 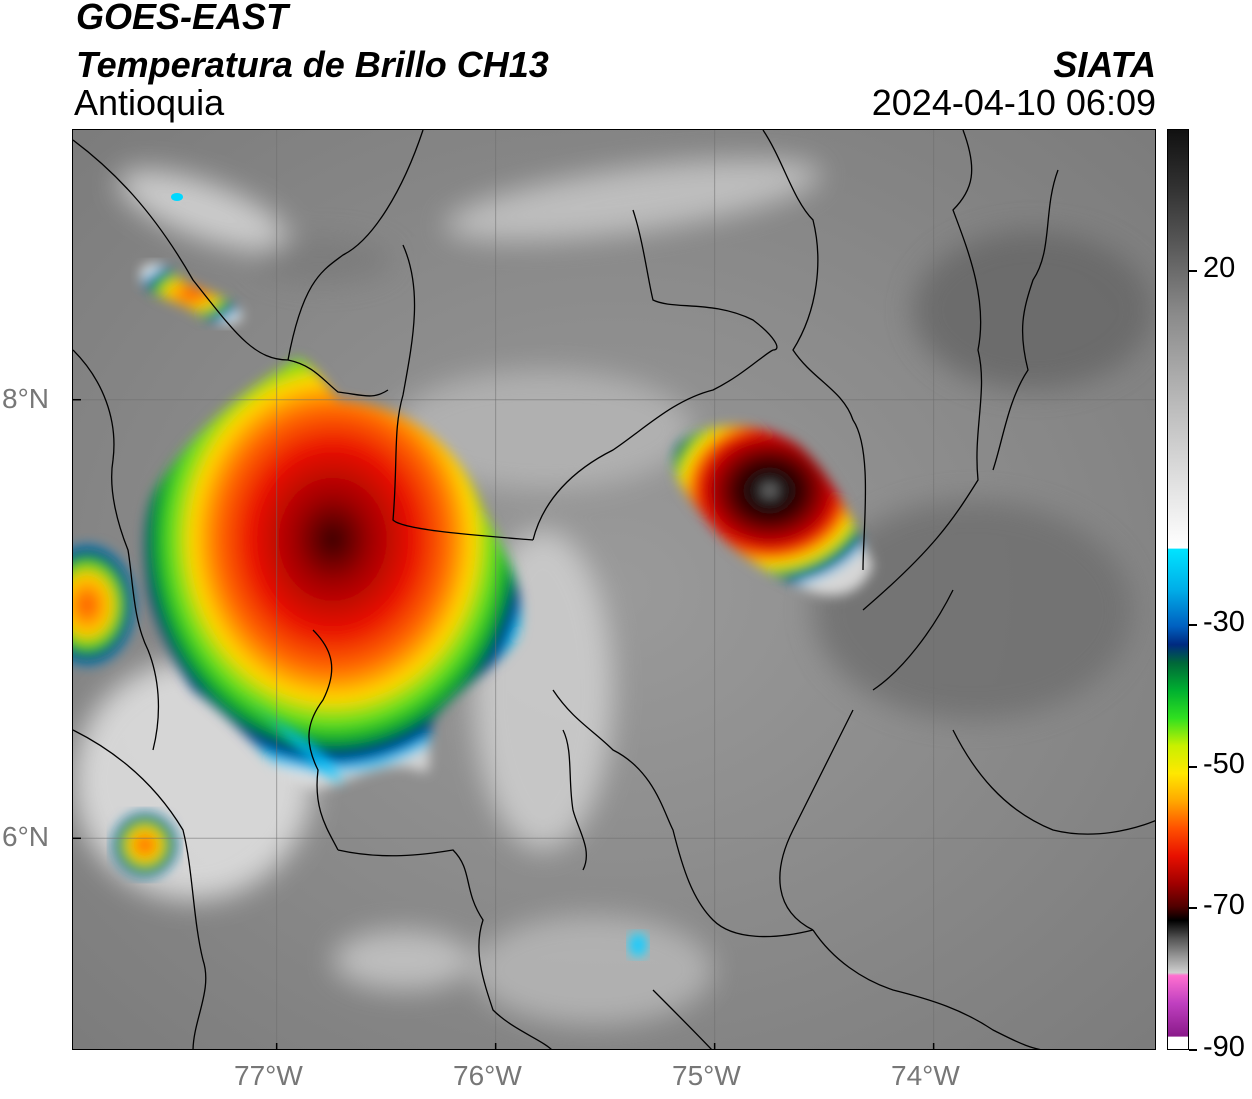 What do you see at coordinates (1224, 621) in the screenshot?
I see `colorbar-tick-label: -30` at bounding box center [1224, 621].